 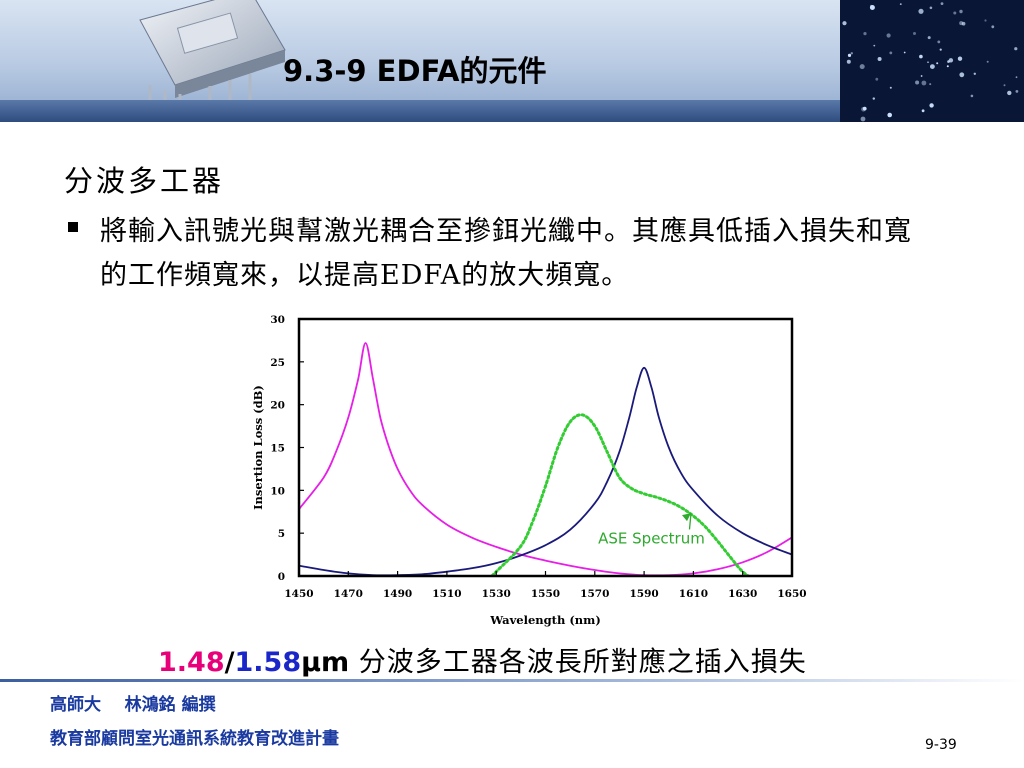 I want to click on y-axis-label: Insertion Loss (dB), so click(x=258, y=447).